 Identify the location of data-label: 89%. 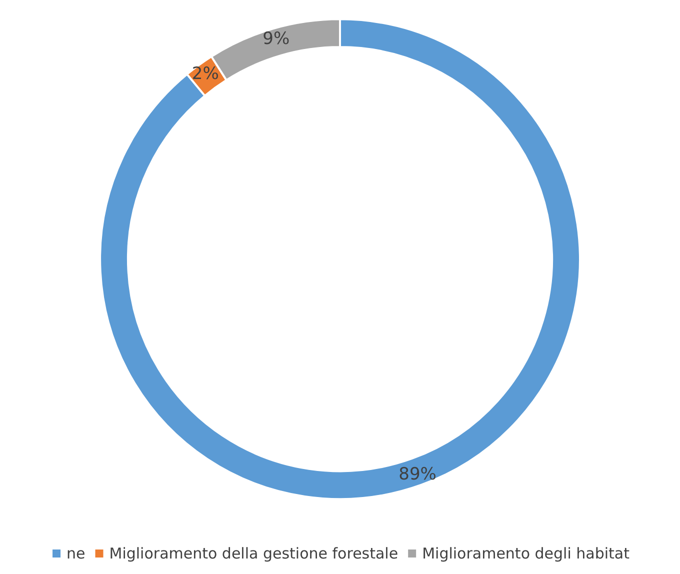
(417, 474).